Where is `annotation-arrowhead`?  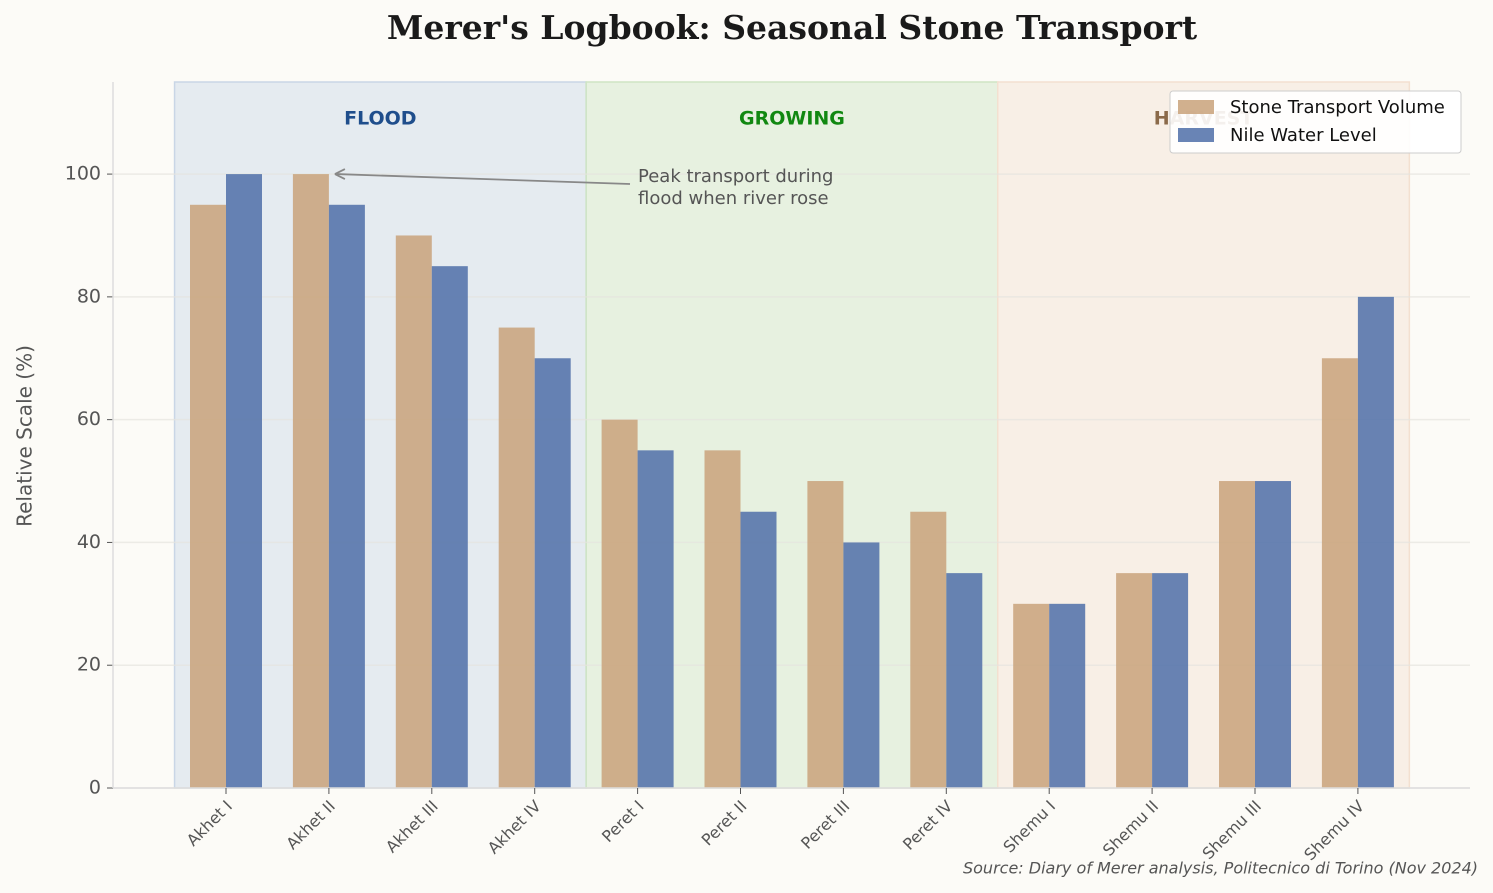 annotation-arrowhead is located at coordinates (340, 174).